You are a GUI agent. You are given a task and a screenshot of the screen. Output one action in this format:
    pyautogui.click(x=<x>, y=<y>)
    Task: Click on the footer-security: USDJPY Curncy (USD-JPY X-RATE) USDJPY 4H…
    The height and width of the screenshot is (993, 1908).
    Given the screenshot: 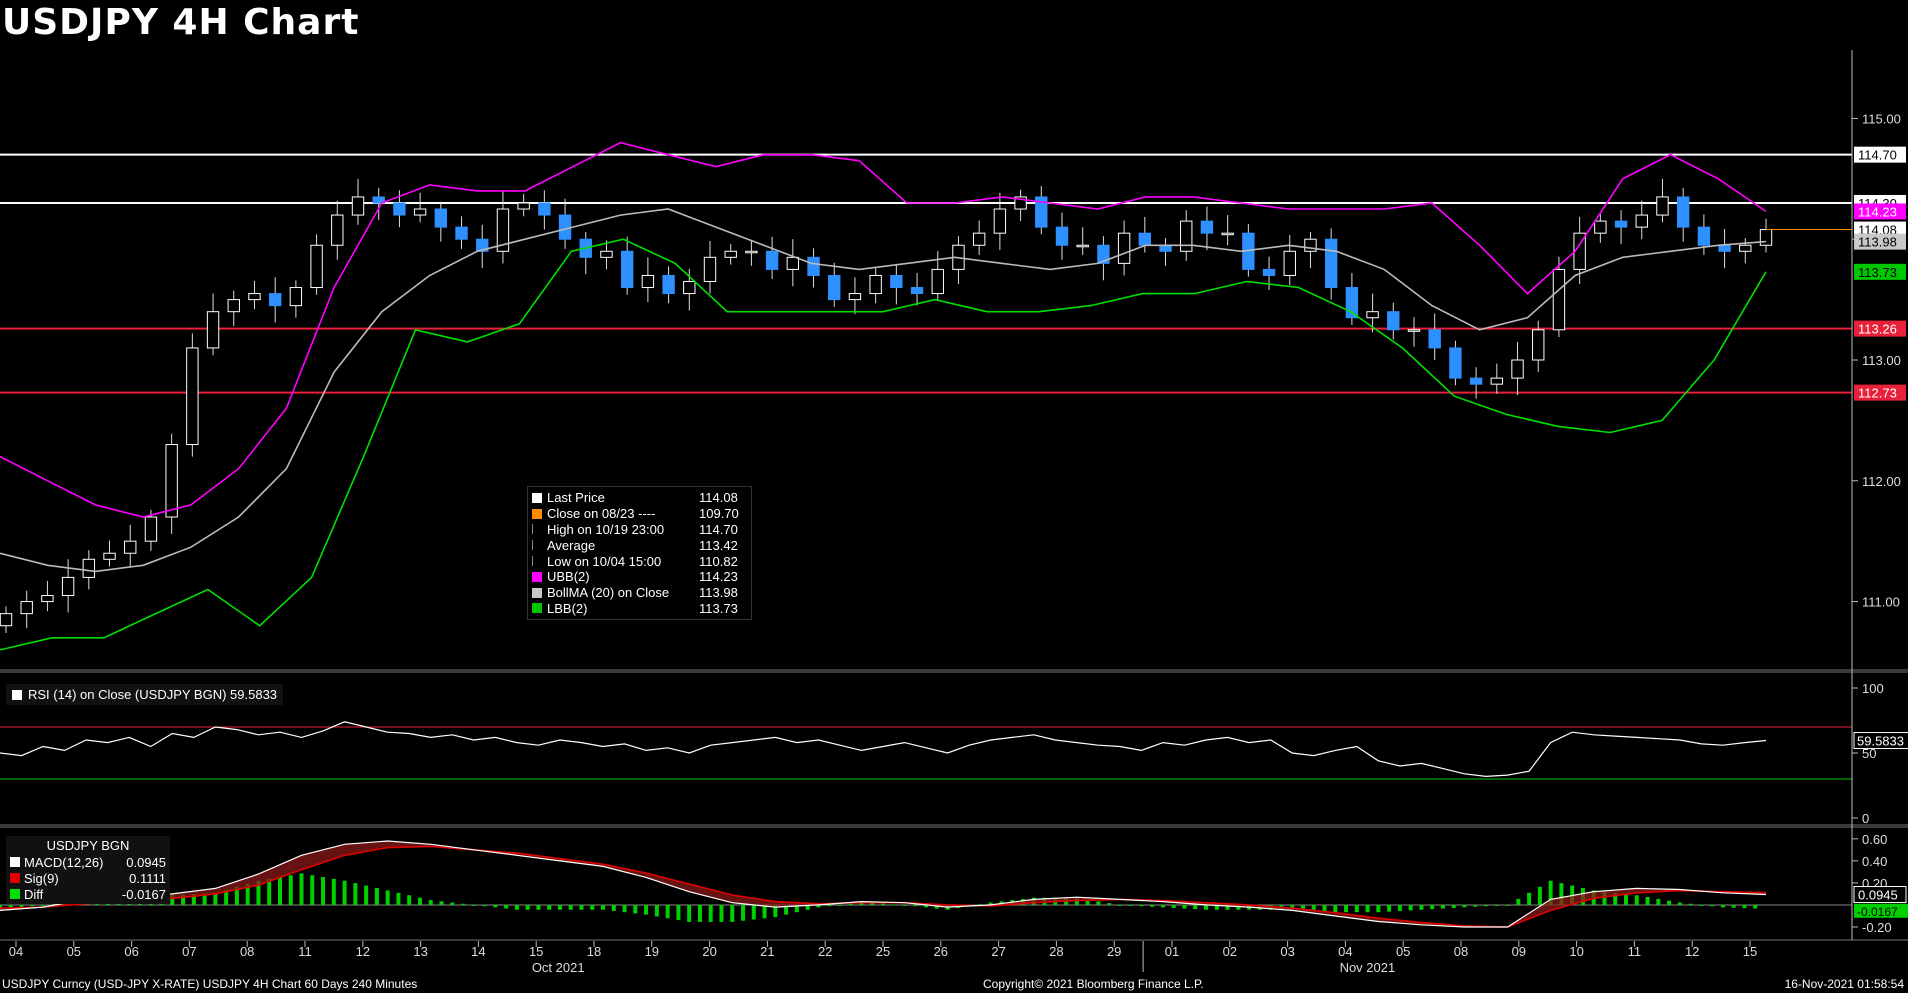 What is the action you would take?
    pyautogui.click(x=210, y=984)
    